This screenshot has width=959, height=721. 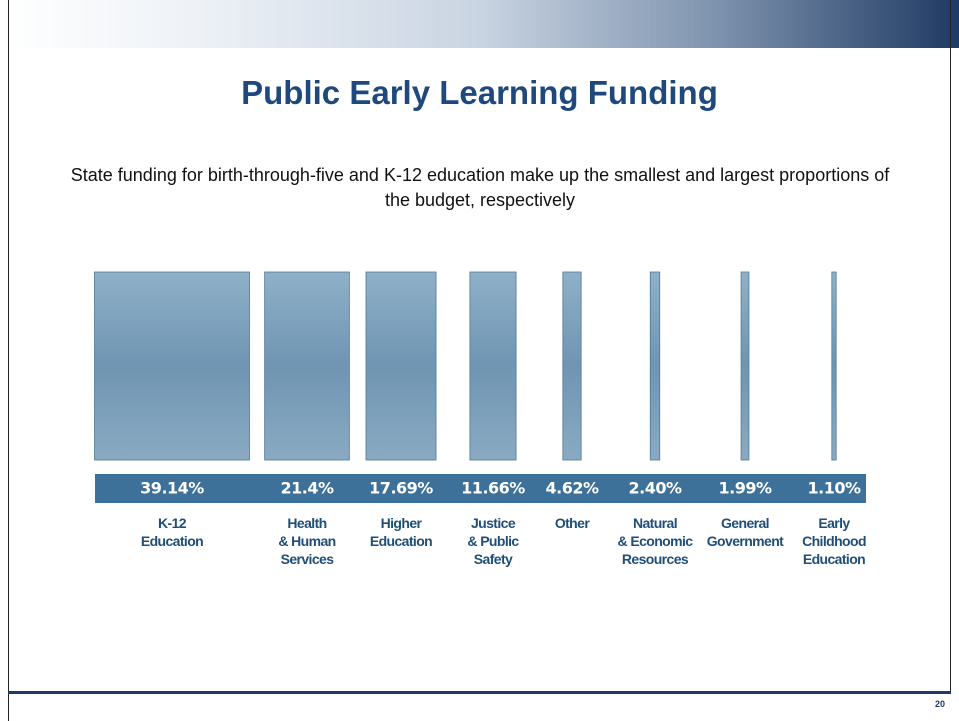 What do you see at coordinates (479, 692) in the screenshot?
I see `footer-line` at bounding box center [479, 692].